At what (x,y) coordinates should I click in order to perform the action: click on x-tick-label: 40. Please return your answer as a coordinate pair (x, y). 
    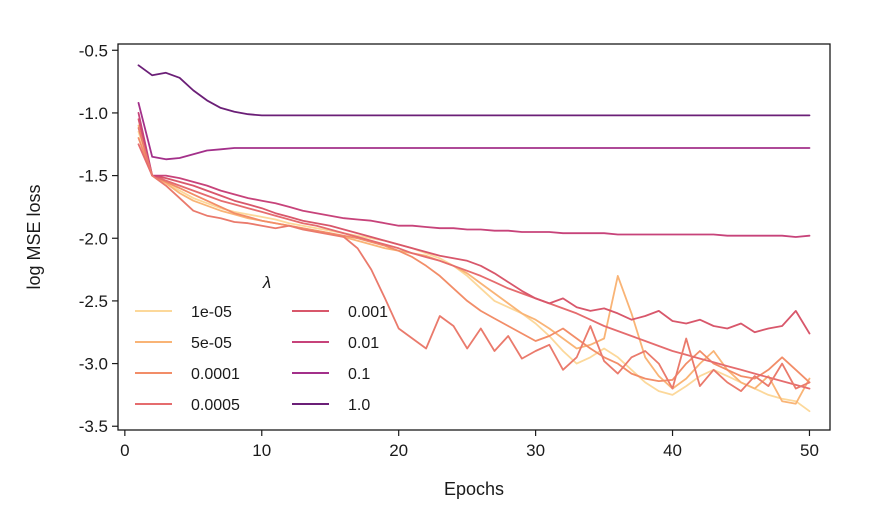
    Looking at the image, I should click on (672, 450).